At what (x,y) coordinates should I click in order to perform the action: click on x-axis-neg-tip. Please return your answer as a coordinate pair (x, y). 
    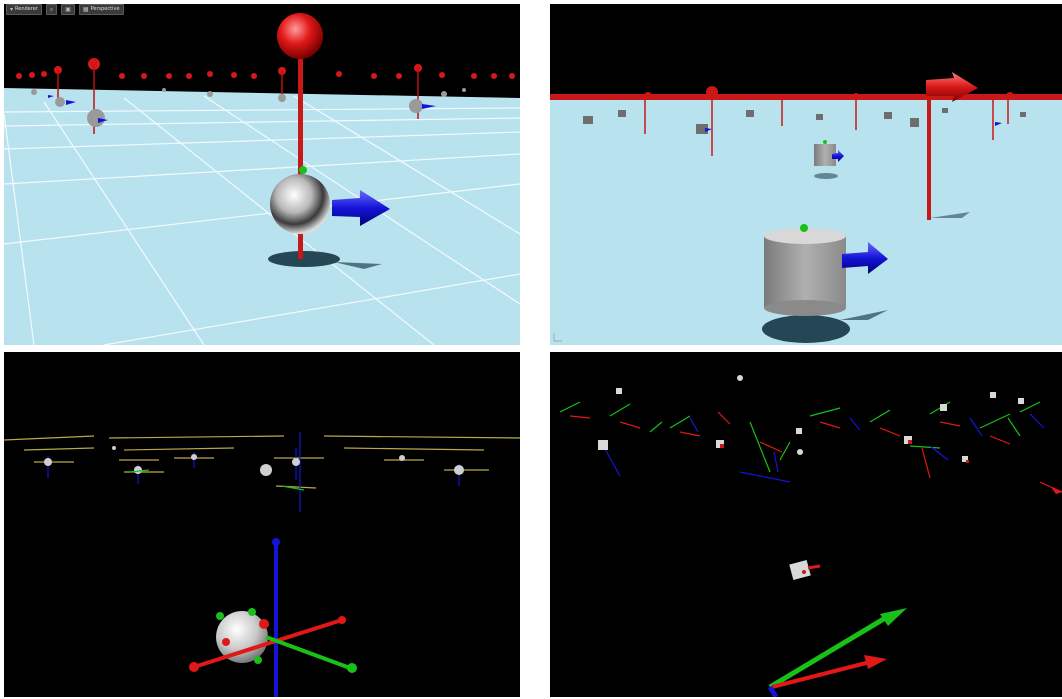
    Looking at the image, I should click on (194, 667).